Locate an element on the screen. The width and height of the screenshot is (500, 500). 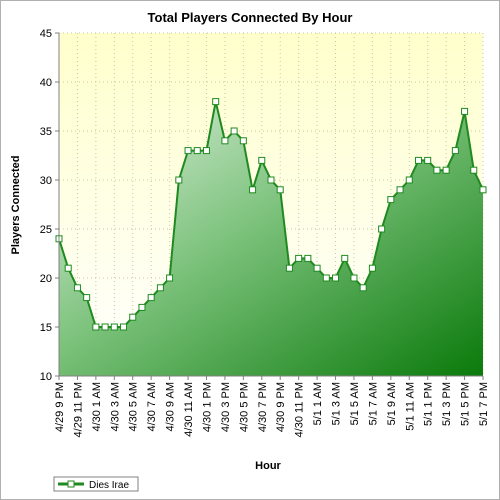
x-tick-label: 5/1 1 AM is located at coordinates (318, 403).